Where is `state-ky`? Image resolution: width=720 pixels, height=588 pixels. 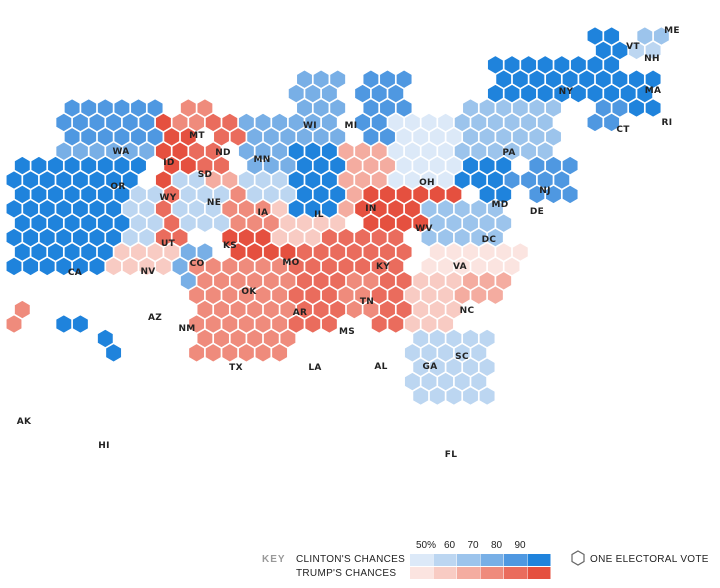 state-ky is located at coordinates (392, 208).